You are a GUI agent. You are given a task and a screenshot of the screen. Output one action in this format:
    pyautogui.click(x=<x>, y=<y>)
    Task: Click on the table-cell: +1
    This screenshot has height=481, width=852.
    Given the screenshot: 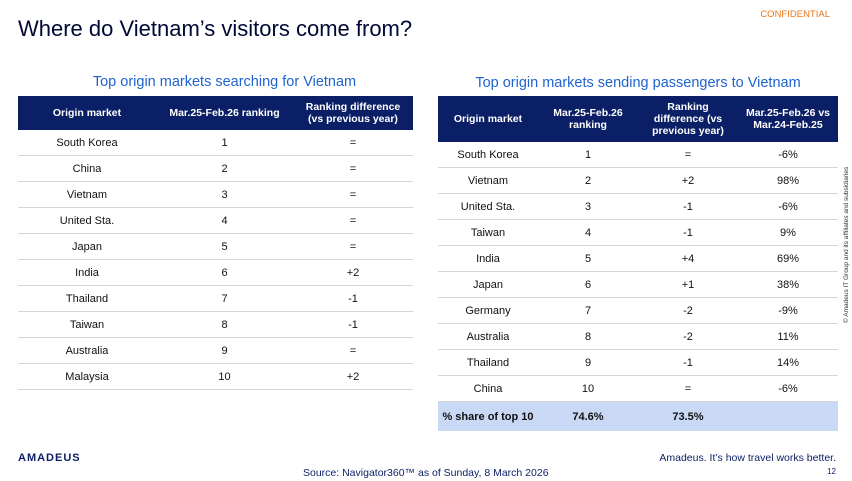 What is the action you would take?
    pyautogui.click(x=688, y=284)
    